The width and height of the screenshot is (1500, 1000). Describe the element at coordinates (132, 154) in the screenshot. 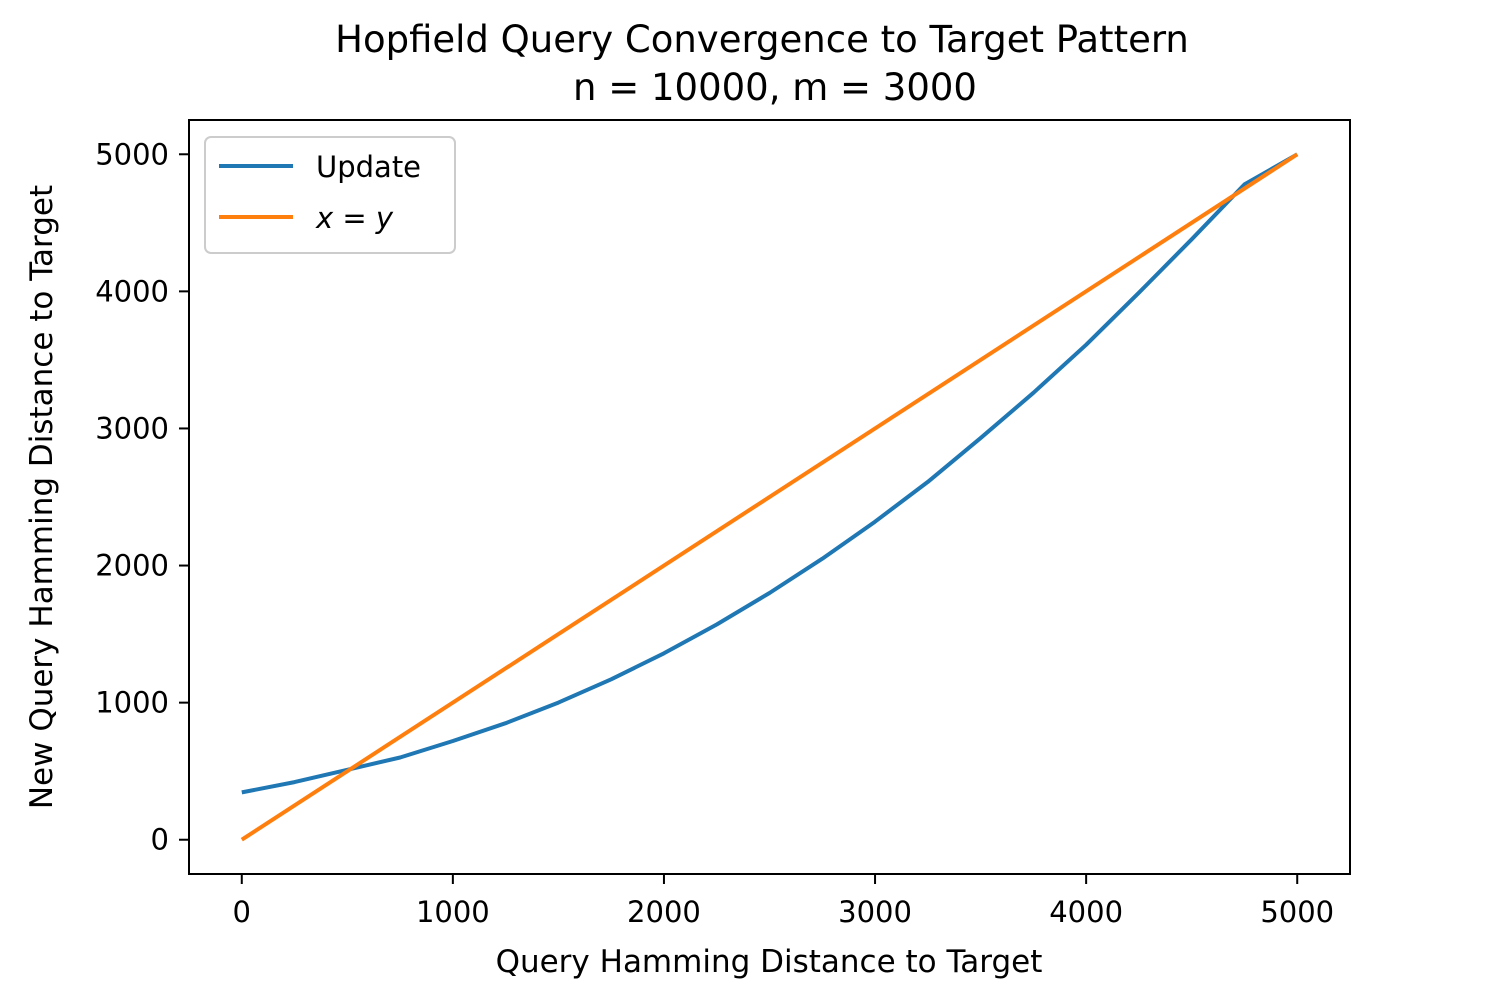

I see `y-tick-label: 5000` at that location.